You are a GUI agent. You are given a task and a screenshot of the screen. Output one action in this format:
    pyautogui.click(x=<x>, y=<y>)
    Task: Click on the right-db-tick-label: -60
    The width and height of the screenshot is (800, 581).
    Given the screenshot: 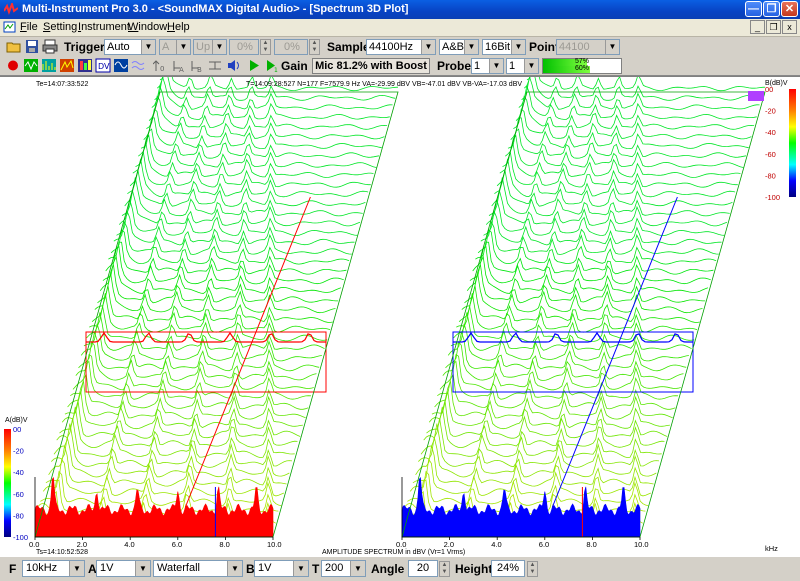 What is the action you would take?
    pyautogui.click(x=770, y=154)
    